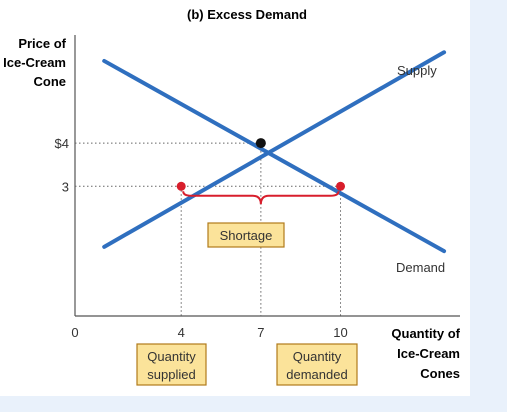 This screenshot has height=412, width=507. What do you see at coordinates (428, 353) in the screenshot?
I see `x-axis-title-line-2: Ice-Cream` at bounding box center [428, 353].